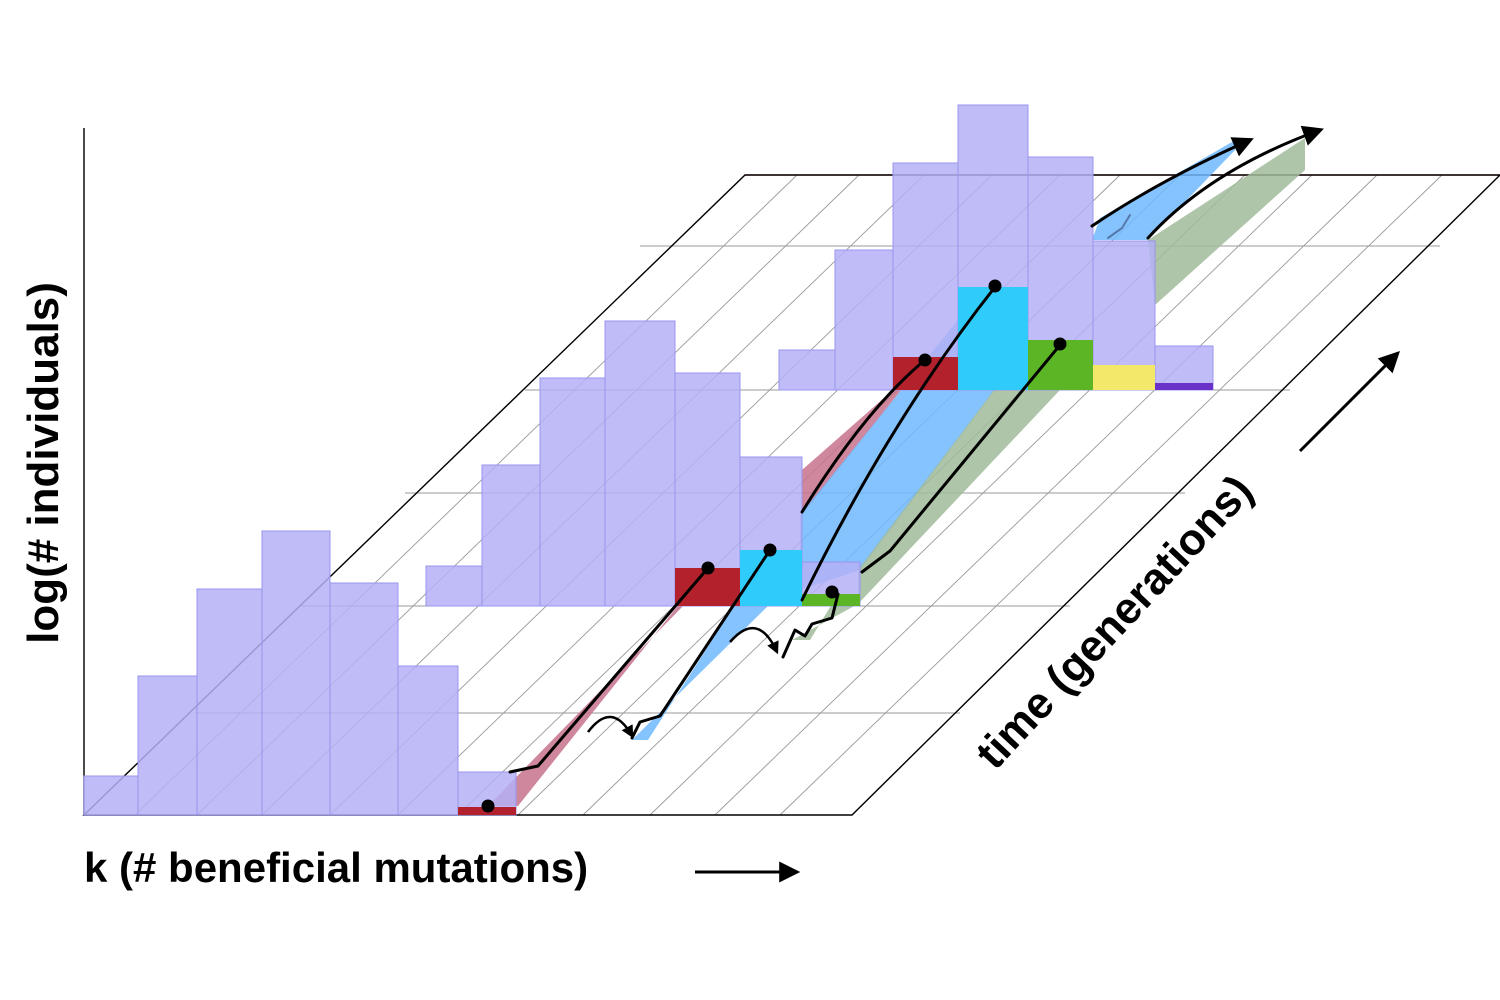  Describe the element at coordinates (1119, 226) in the screenshot. I see `trajectory-kink` at that location.